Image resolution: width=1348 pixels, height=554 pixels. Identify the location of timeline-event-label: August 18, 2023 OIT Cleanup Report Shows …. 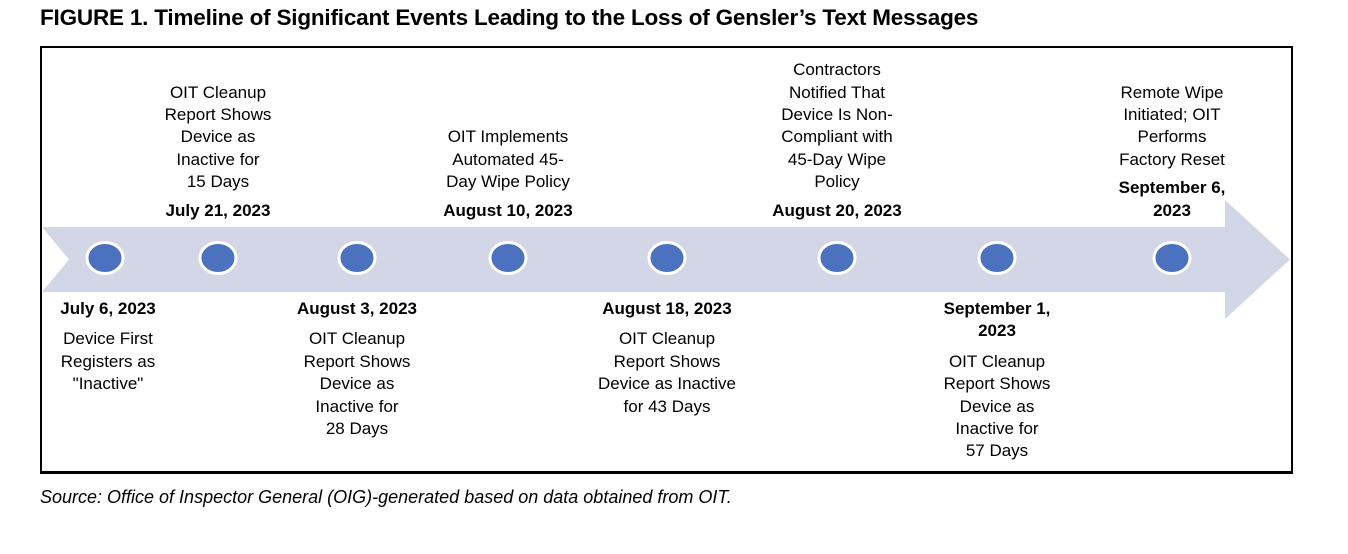
(667, 358).